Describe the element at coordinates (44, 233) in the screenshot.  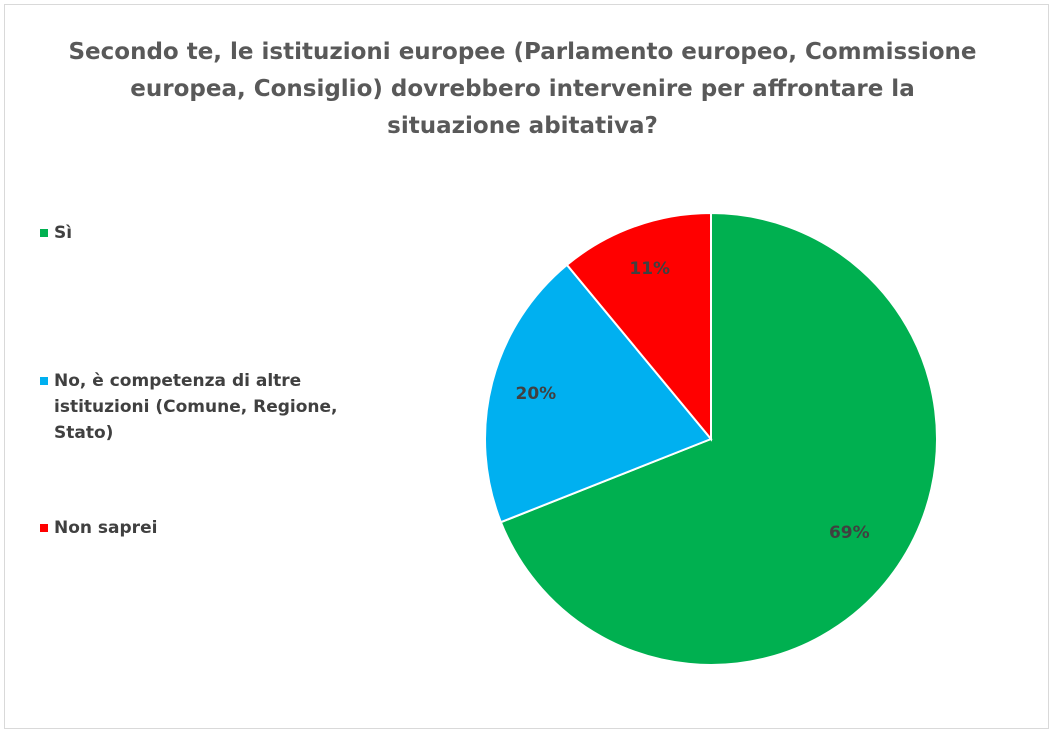
I see `legend-swatch-si` at that location.